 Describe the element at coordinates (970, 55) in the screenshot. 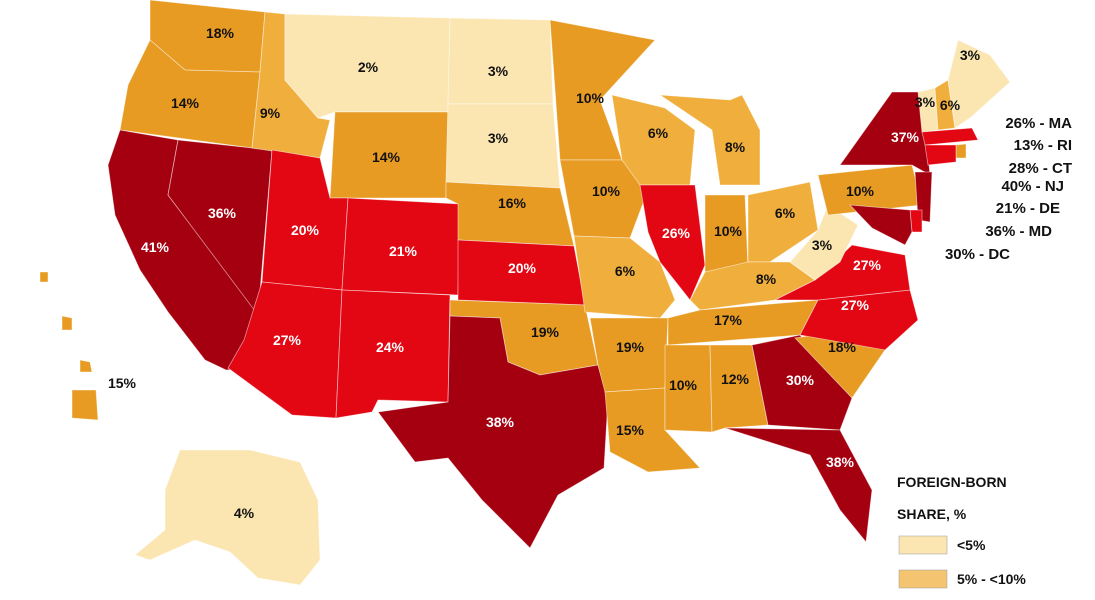

I see `state-label-me: 3%` at that location.